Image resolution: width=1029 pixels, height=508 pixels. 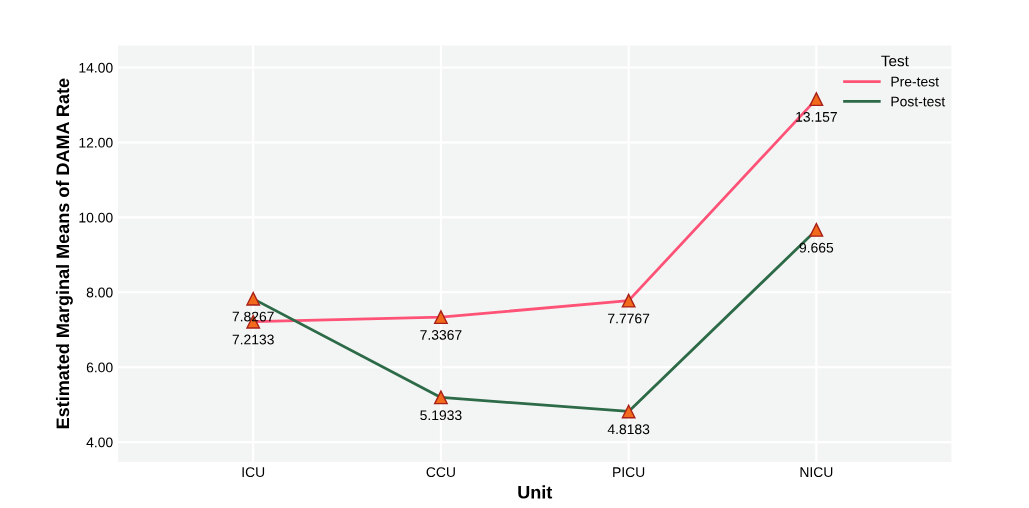 What do you see at coordinates (96, 142) in the screenshot?
I see `y-tick-label: 12.00` at bounding box center [96, 142].